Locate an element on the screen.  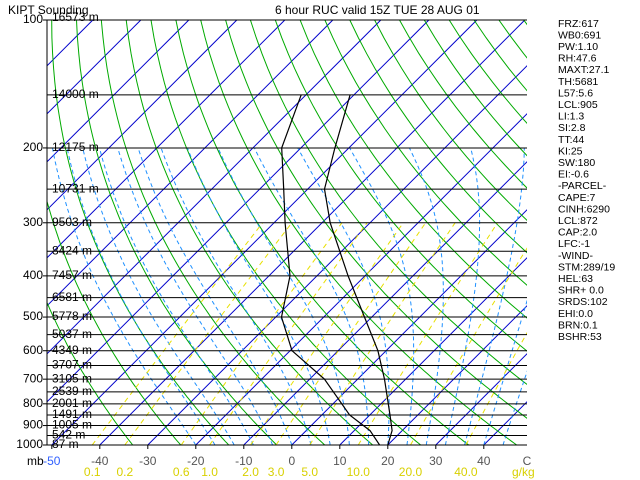
mixing-ratio-tick-label: 0.1 is located at coordinates (92, 472).